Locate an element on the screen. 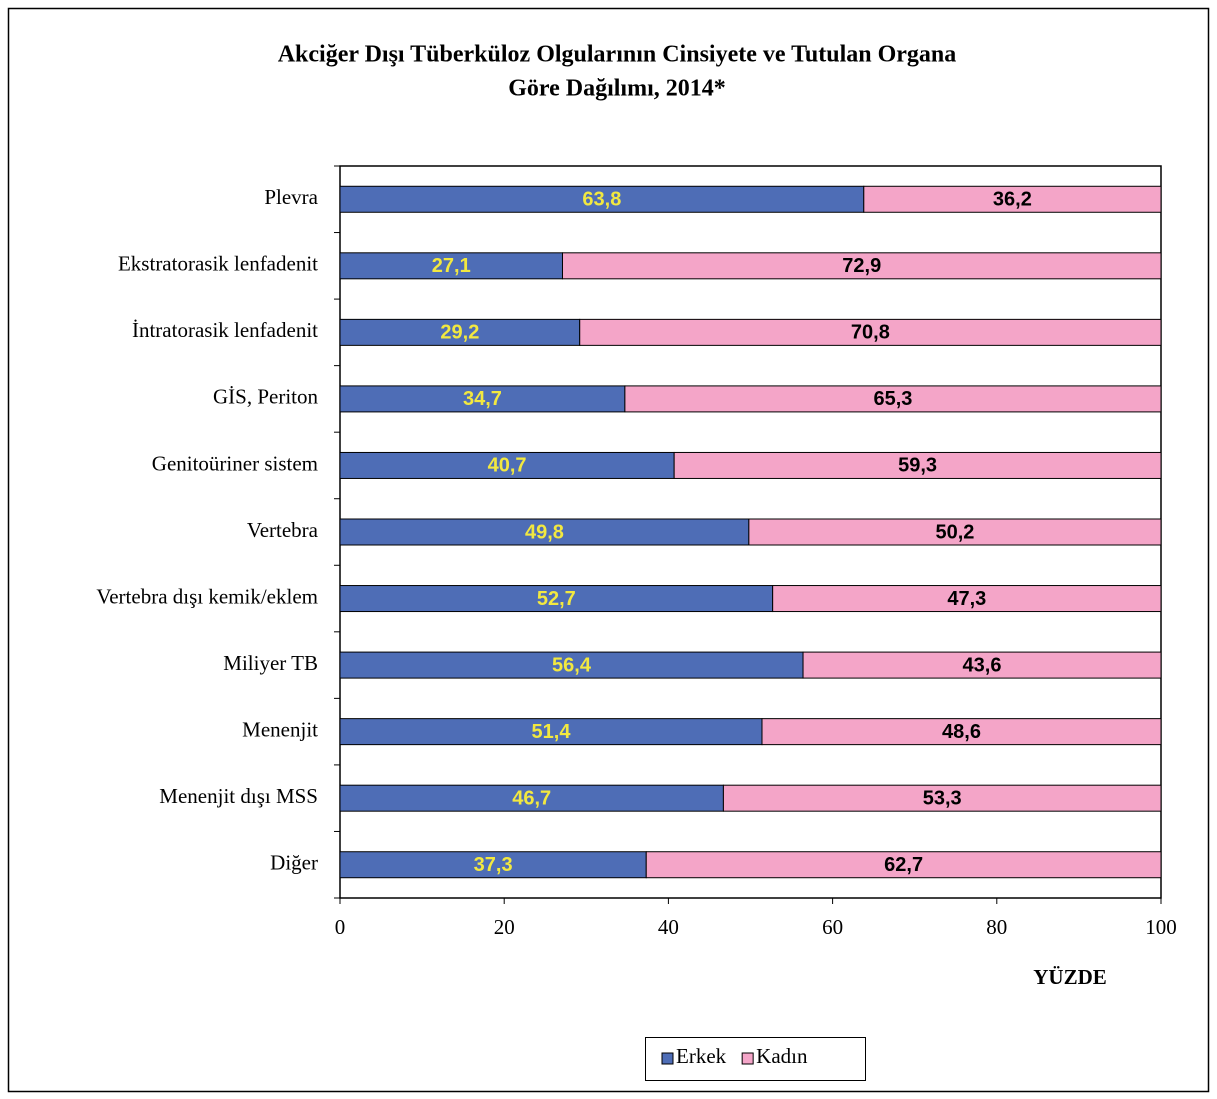  data-label: 70,8 is located at coordinates (870, 333).